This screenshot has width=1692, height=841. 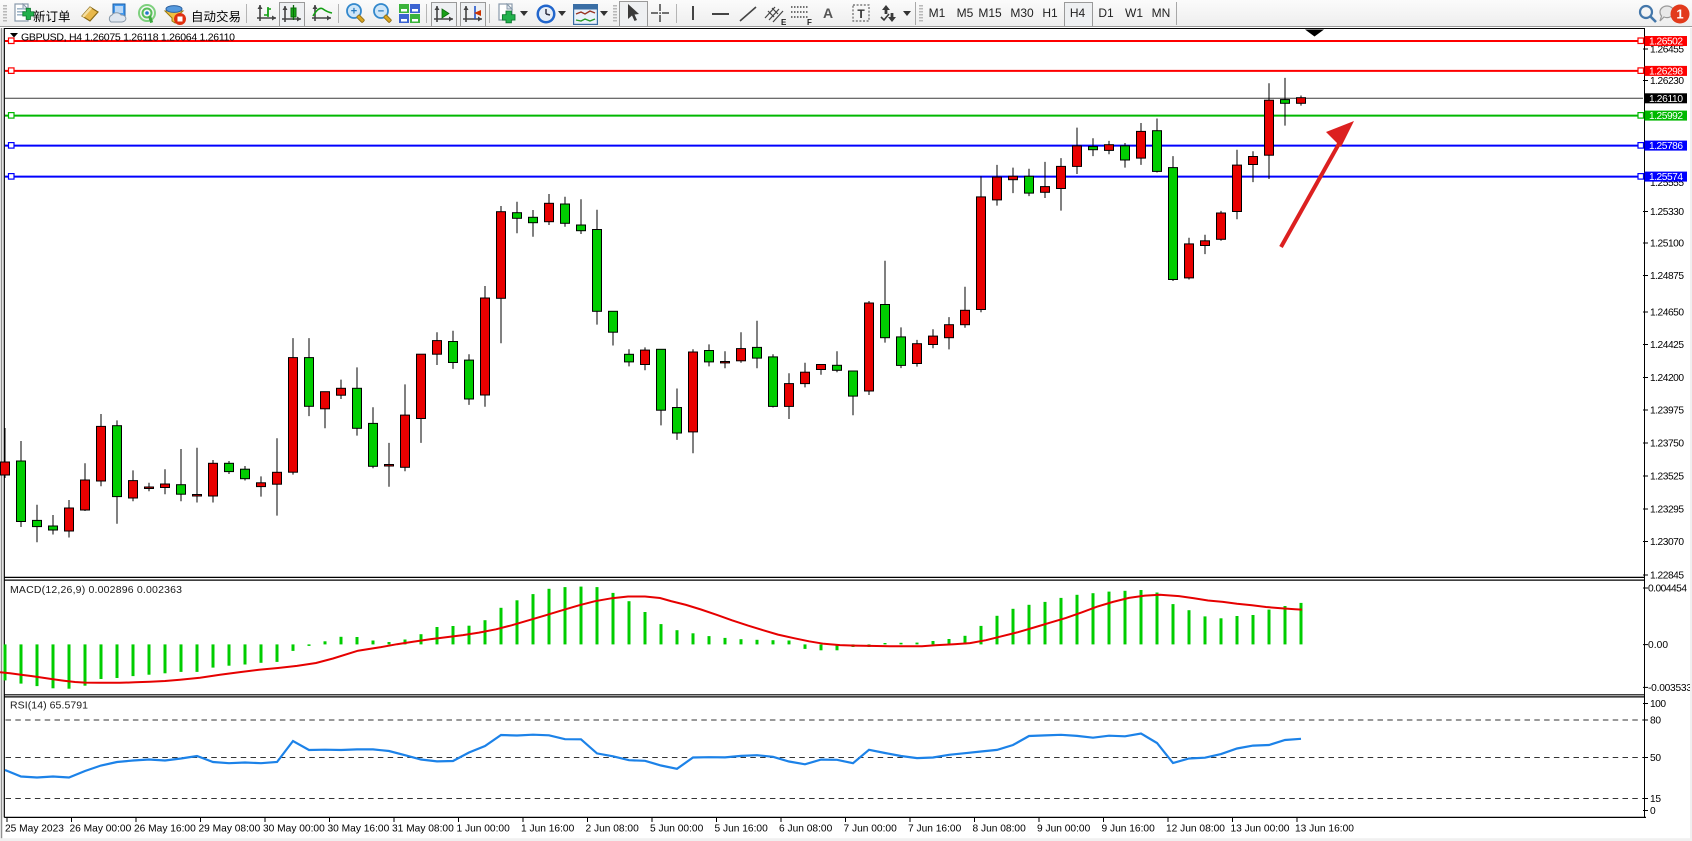 I want to click on svg-text: 0.00, so click(x=1658, y=645).